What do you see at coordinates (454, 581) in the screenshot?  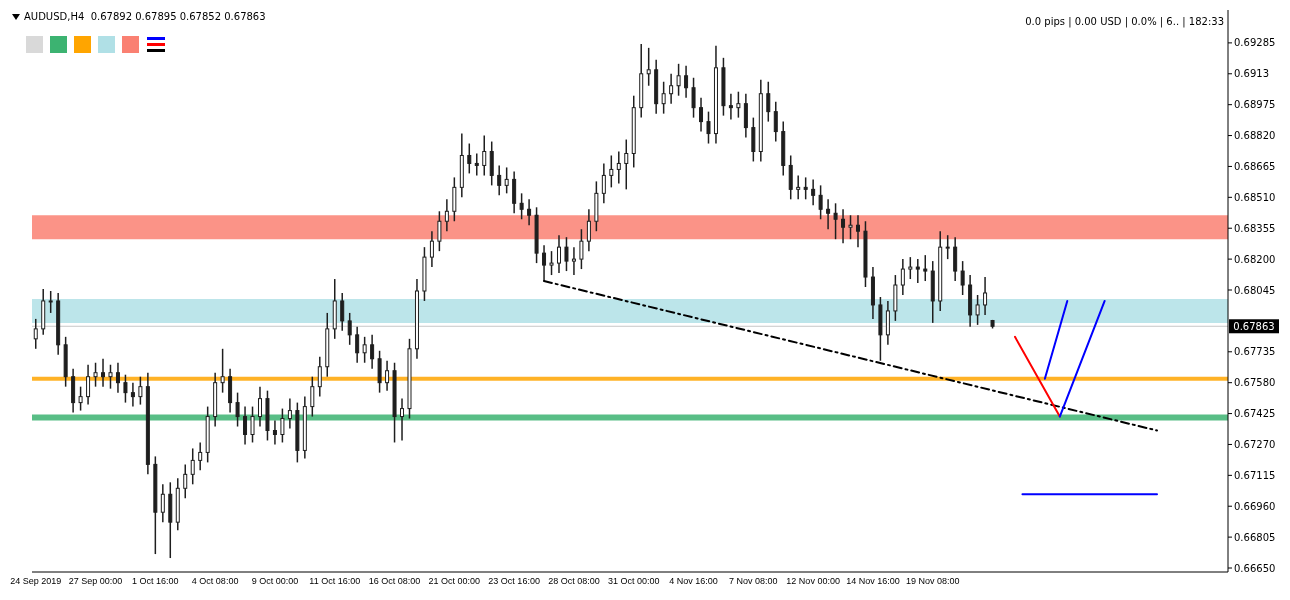 I see `x-tick-label: 21 Oct 00:00` at bounding box center [454, 581].